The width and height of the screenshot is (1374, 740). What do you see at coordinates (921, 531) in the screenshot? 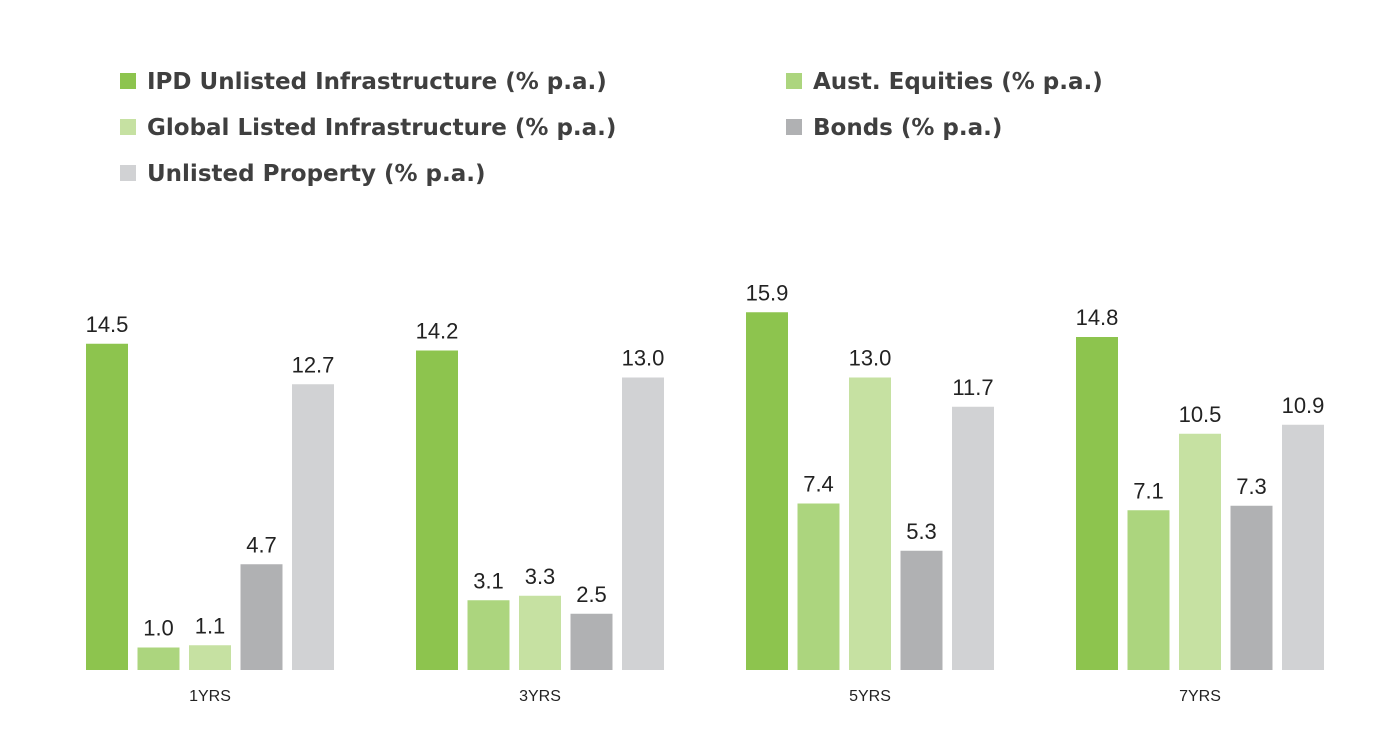
I see `data-label: 5.3` at bounding box center [921, 531].